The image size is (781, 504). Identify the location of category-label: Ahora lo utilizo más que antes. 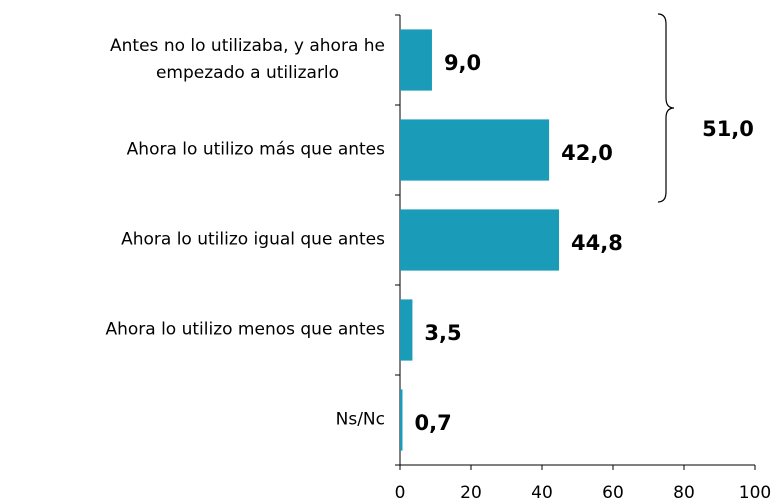
(255, 149).